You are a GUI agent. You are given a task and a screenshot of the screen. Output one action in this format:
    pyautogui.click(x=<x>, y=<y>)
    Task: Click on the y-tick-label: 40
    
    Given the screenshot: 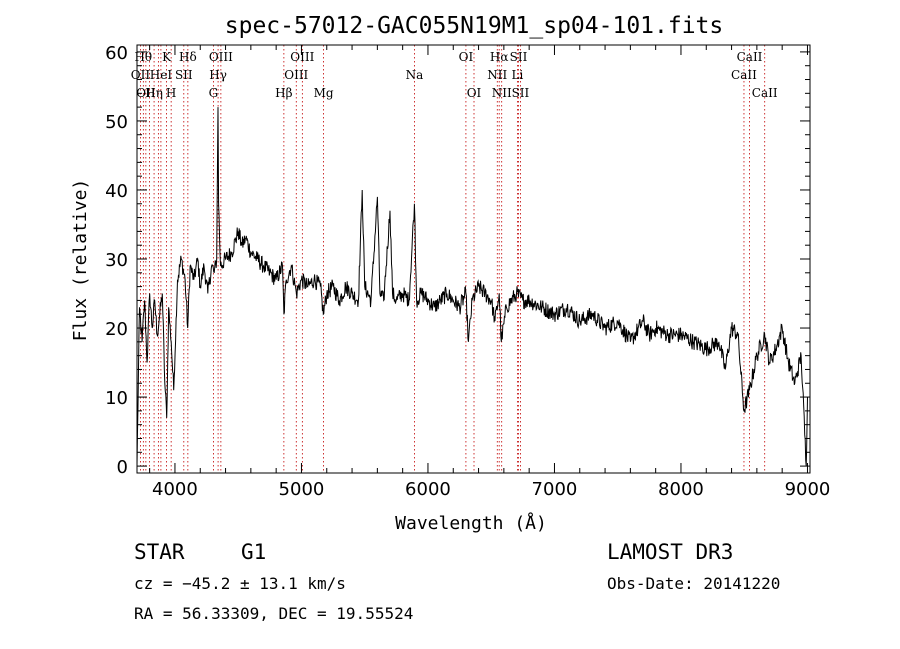 What is the action you would take?
    pyautogui.click(x=116, y=191)
    